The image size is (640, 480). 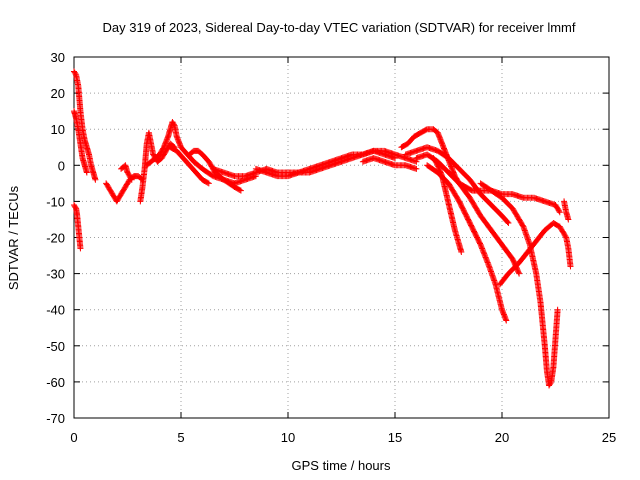 I want to click on x-tick-label: 0, so click(x=73, y=437).